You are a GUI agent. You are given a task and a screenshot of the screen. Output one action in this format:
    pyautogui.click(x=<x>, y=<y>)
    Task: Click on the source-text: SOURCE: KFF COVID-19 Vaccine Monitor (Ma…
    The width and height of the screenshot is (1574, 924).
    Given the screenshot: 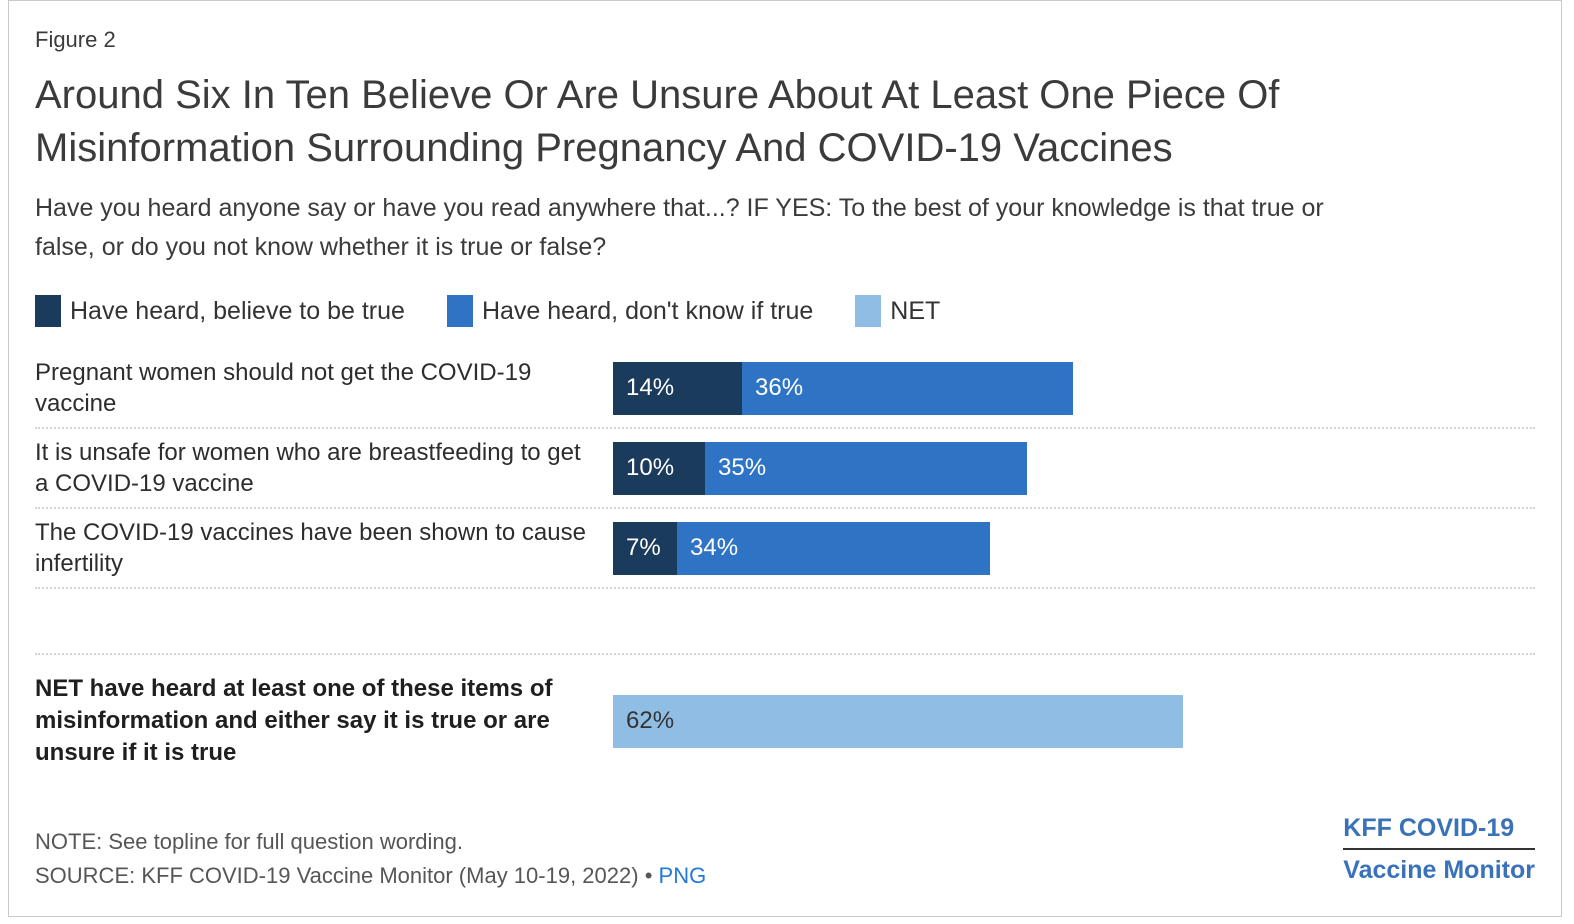 What is the action you would take?
    pyautogui.click(x=337, y=875)
    